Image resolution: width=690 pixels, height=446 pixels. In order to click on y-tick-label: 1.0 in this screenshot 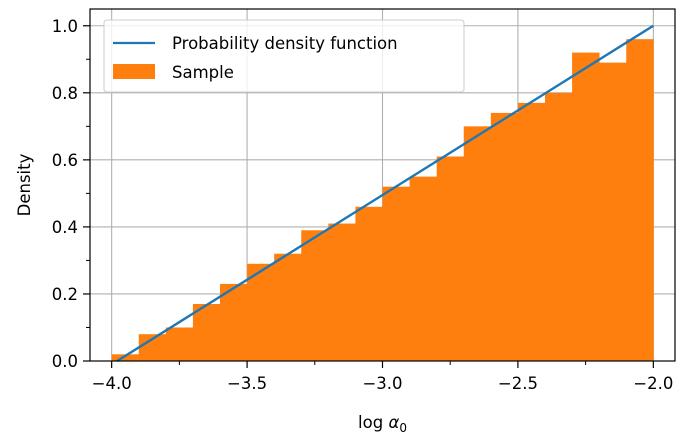, I will do `click(65, 26)`.